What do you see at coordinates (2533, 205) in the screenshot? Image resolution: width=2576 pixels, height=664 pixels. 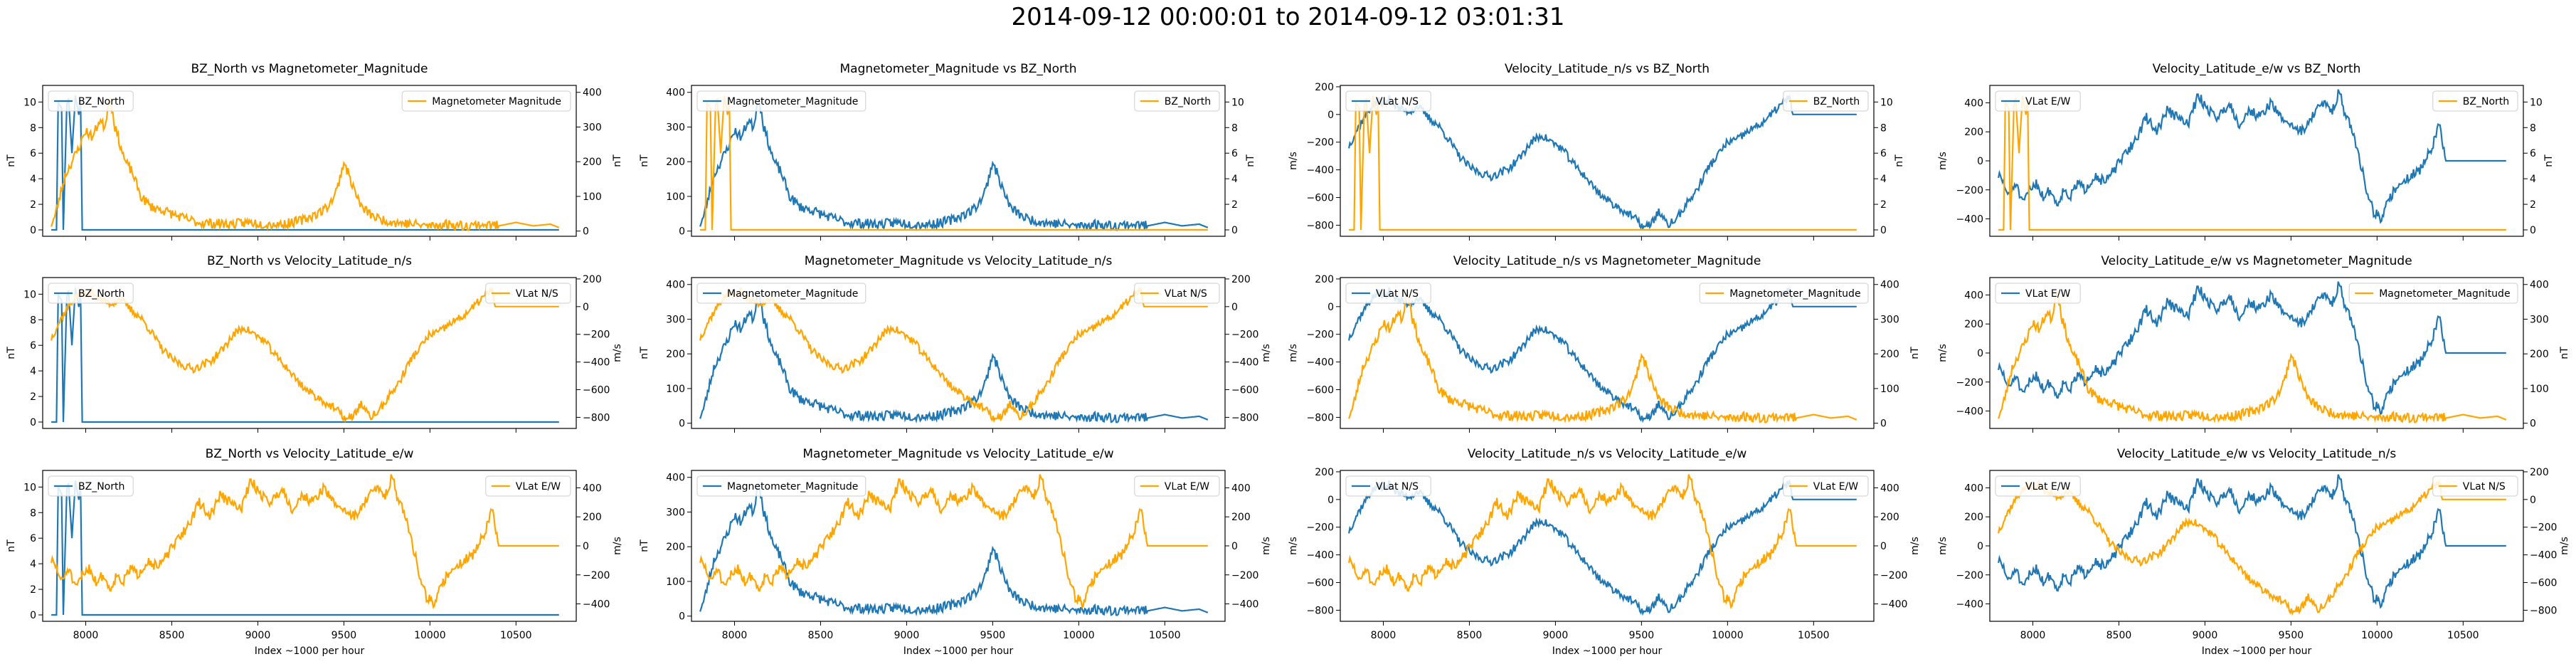 I see `y-tick-label-right: 2` at bounding box center [2533, 205].